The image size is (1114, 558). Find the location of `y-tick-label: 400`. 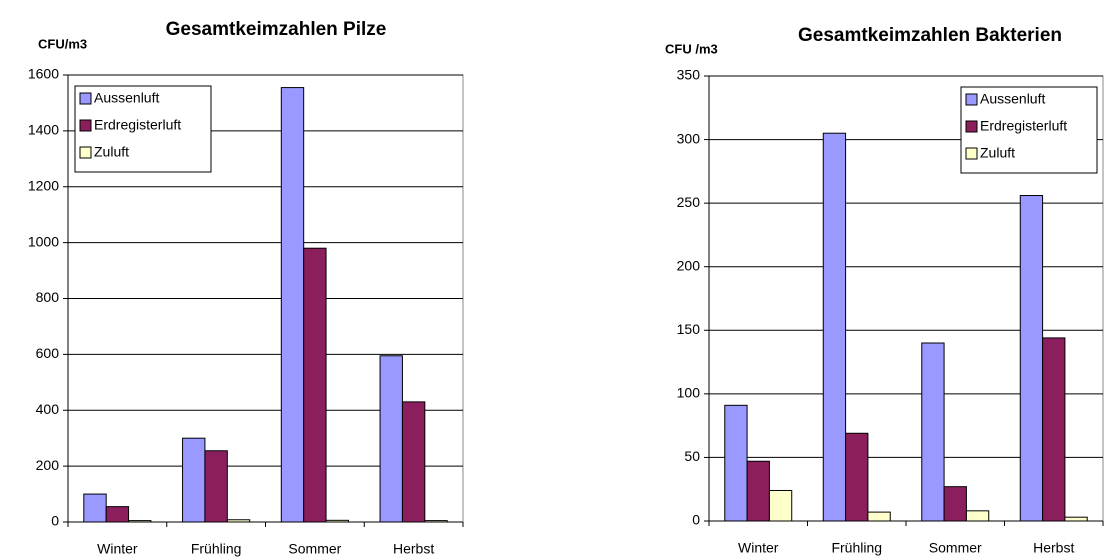

y-tick-label: 400 is located at coordinates (48, 409).